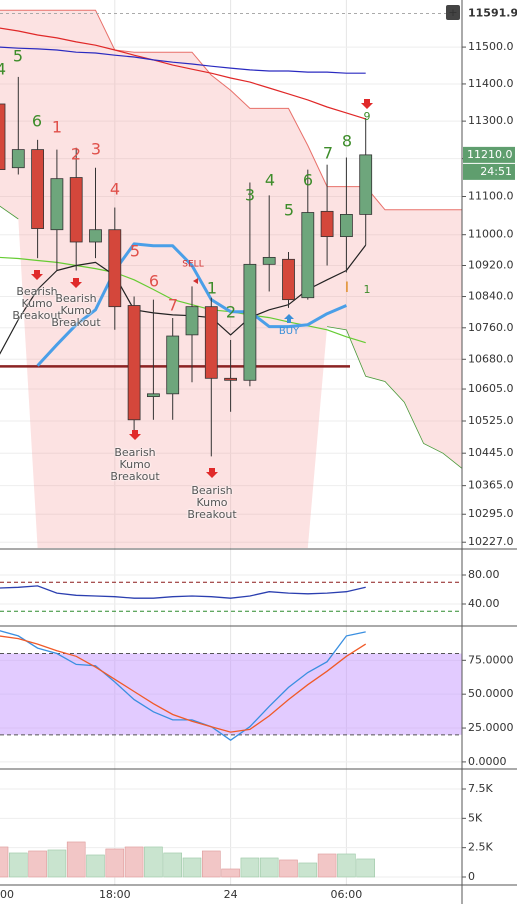 The image size is (517, 904). Describe the element at coordinates (484, 574) in the screenshot. I see `y-tick-label: 80.00` at that location.